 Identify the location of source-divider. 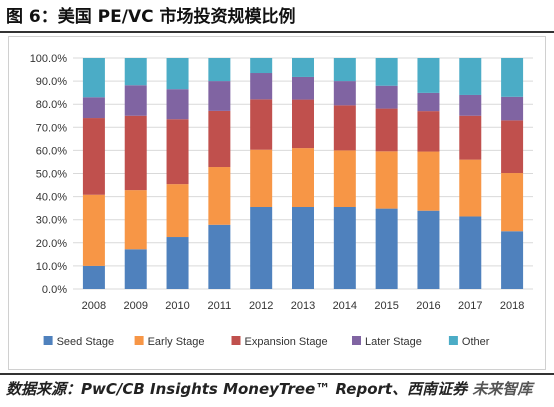
(277, 374).